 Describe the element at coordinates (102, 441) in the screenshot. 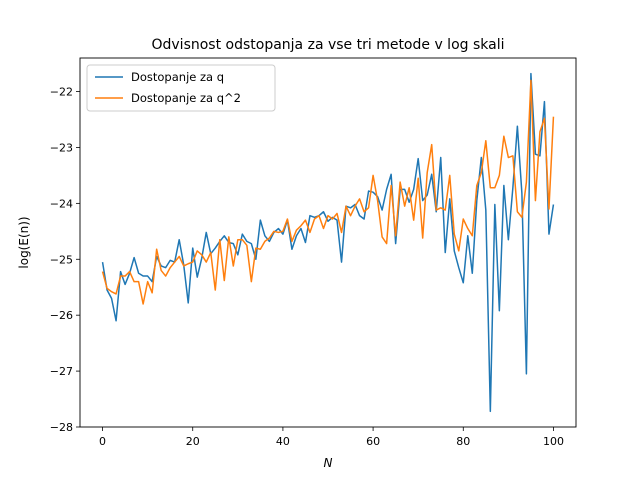

I see `x-tick-label: 0` at that location.